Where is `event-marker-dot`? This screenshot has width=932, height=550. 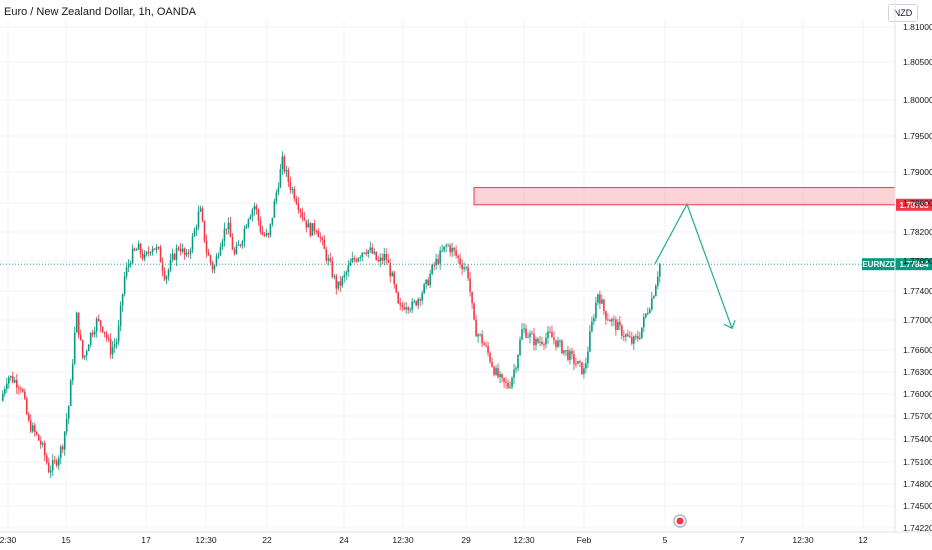 event-marker-dot is located at coordinates (680, 521).